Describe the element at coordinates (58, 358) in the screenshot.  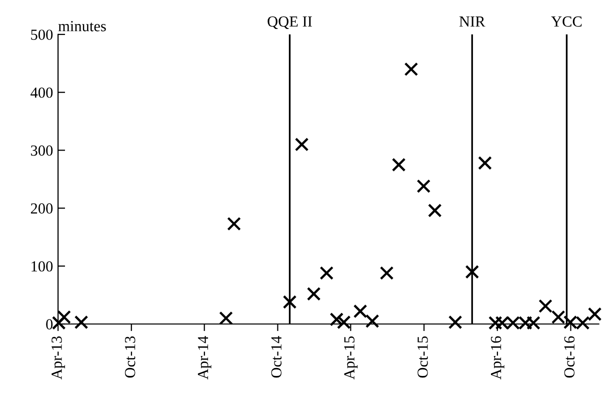
I see `x-tick-label: Apr-13` at that location.